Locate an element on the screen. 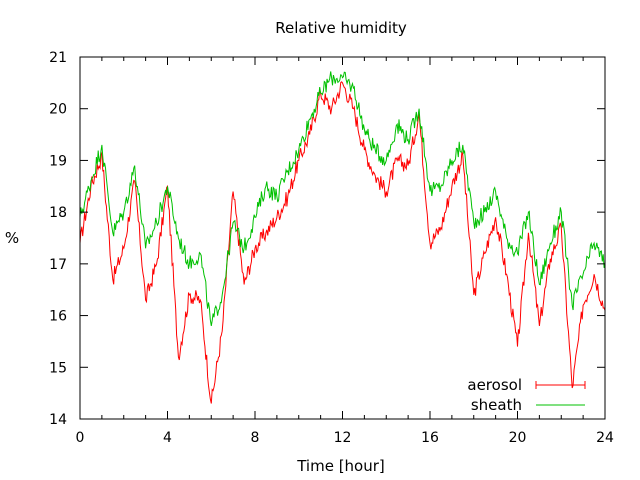 Image resolution: width=640 pixels, height=480 pixels. y-tick-label: 21 is located at coordinates (58, 58).